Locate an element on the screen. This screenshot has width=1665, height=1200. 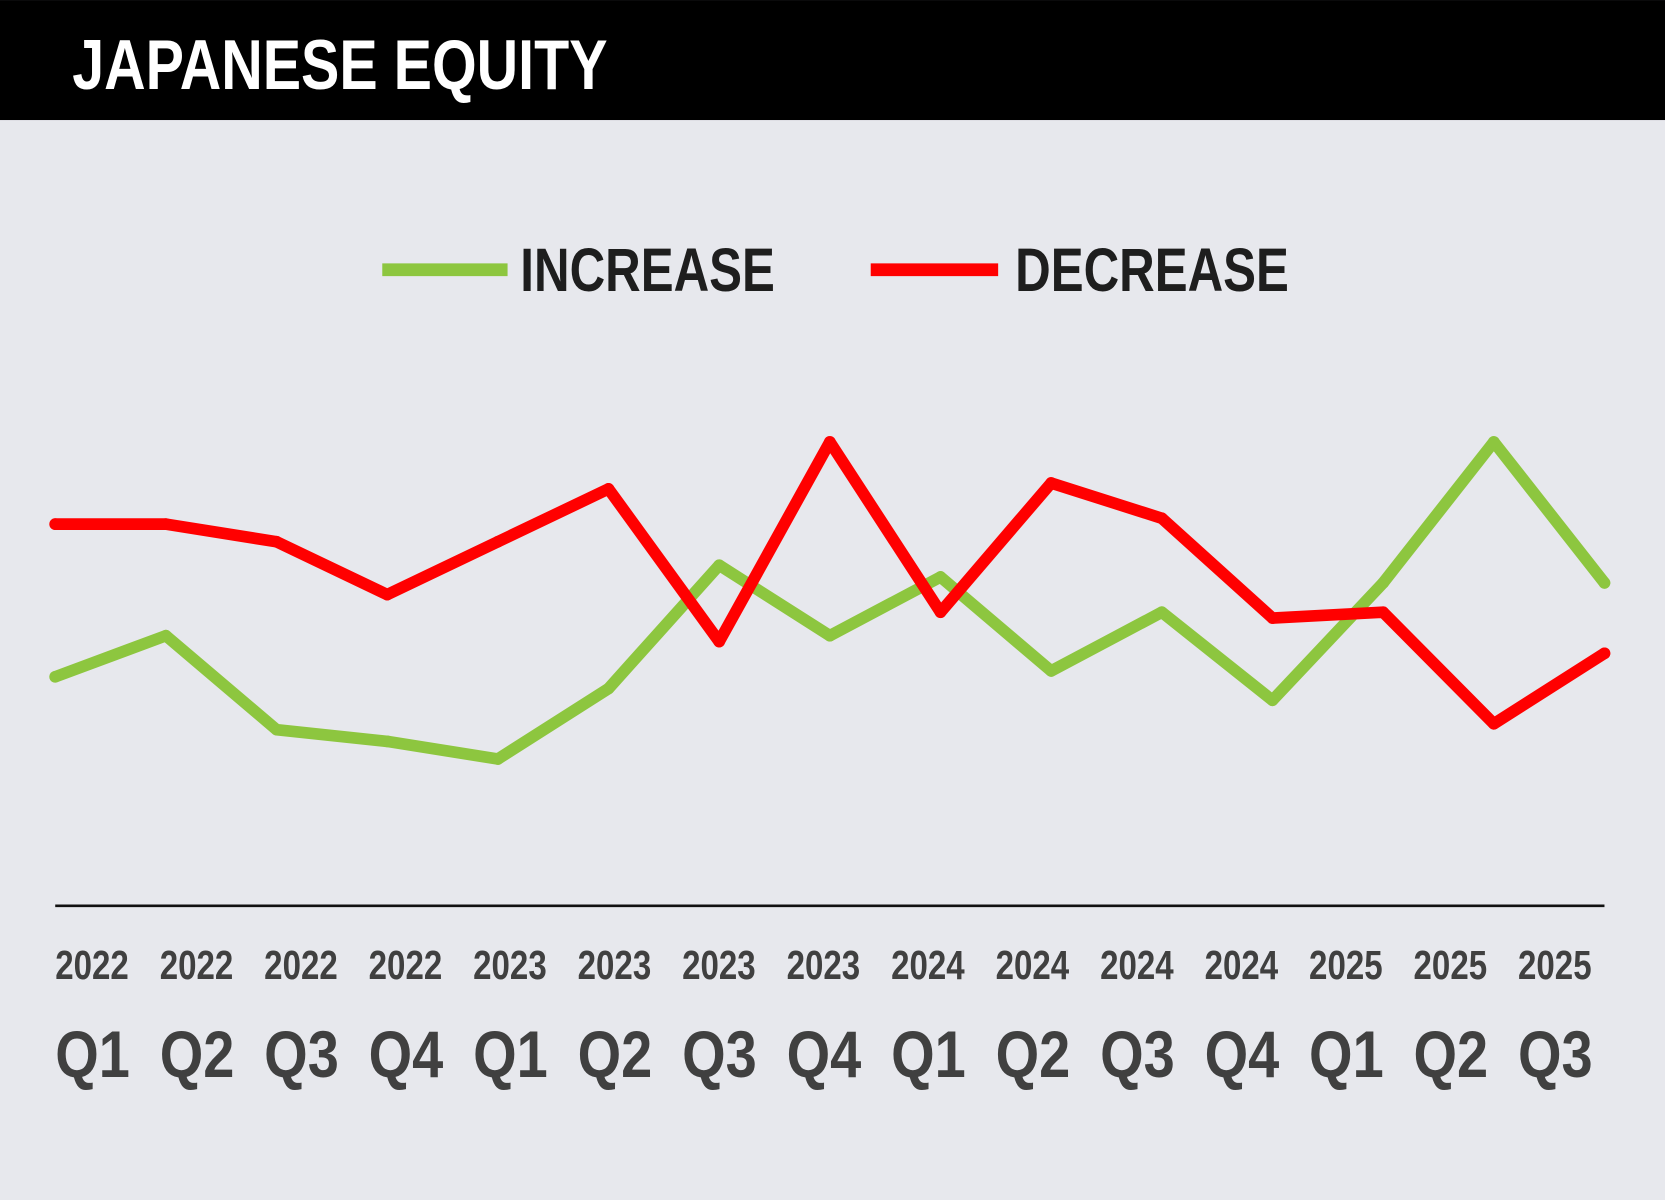
title-bar is located at coordinates (832, 60).